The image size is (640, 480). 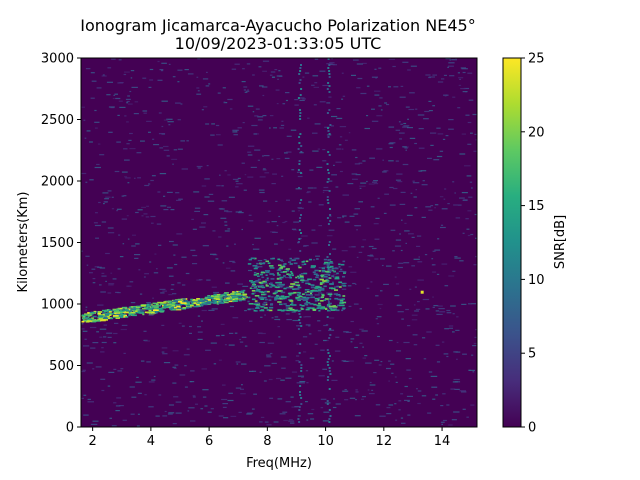 What do you see at coordinates (57, 120) in the screenshot?
I see `y-tick-label: 2500` at bounding box center [57, 120].